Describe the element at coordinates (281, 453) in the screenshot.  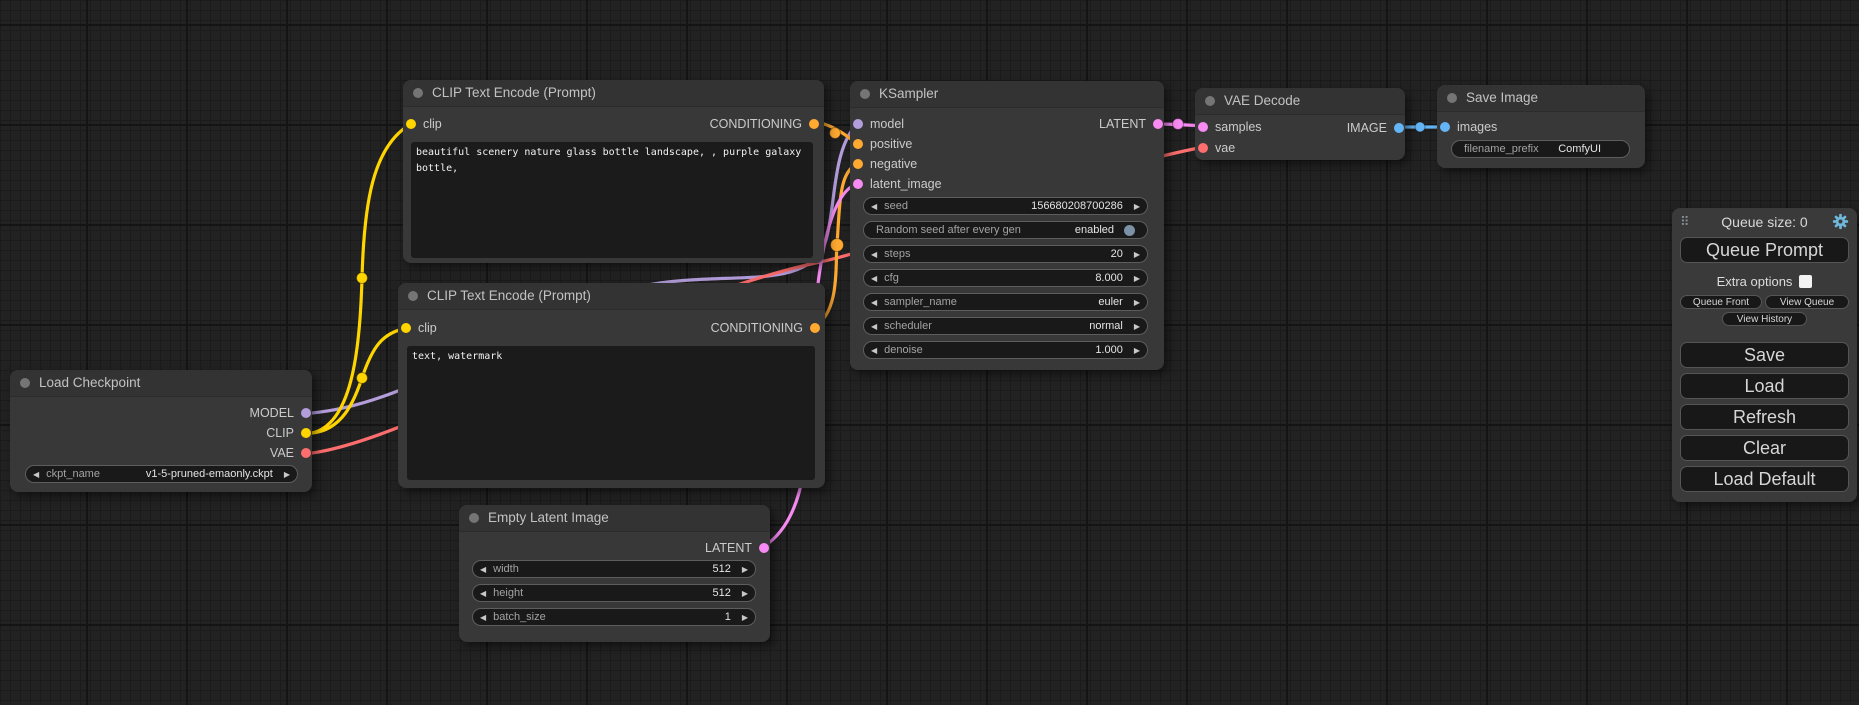
I see `slot-label: VAE` at that location.